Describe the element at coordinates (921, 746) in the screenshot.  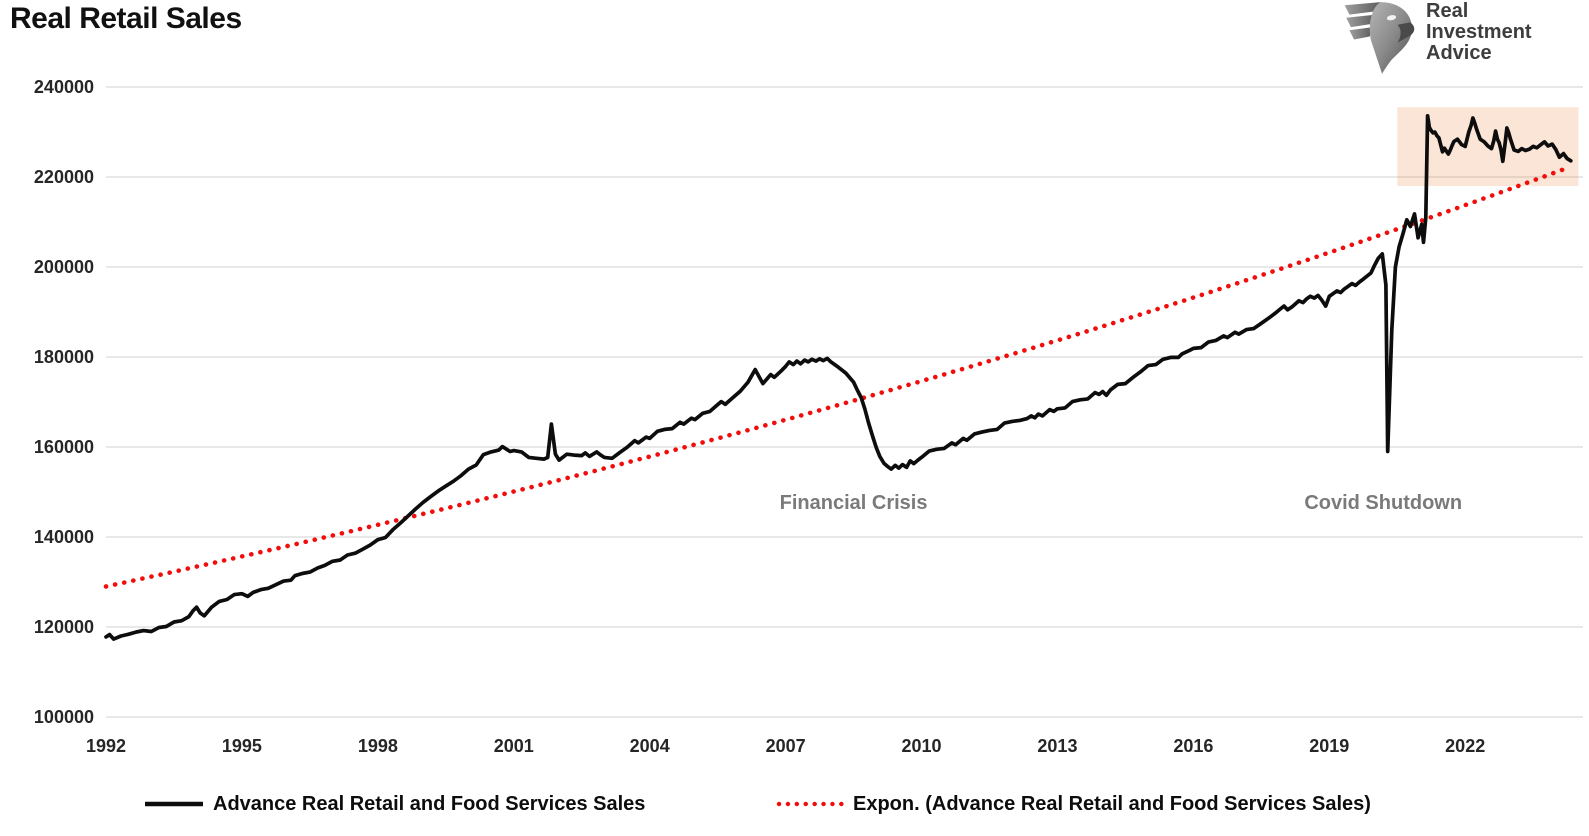
I see `x-tick-label: 2010` at that location.